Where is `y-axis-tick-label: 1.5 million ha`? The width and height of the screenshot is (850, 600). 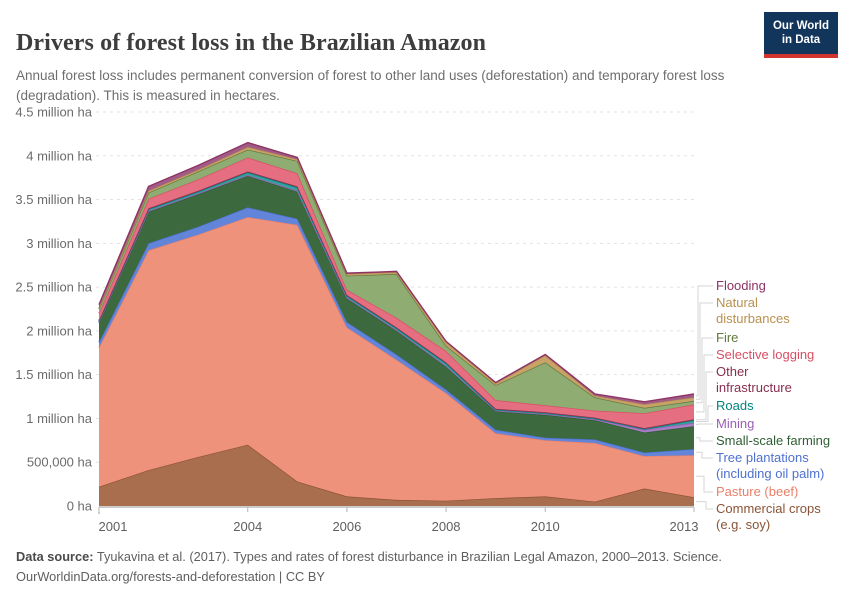 y-axis-tick-label: 1.5 million ha is located at coordinates (53, 374).